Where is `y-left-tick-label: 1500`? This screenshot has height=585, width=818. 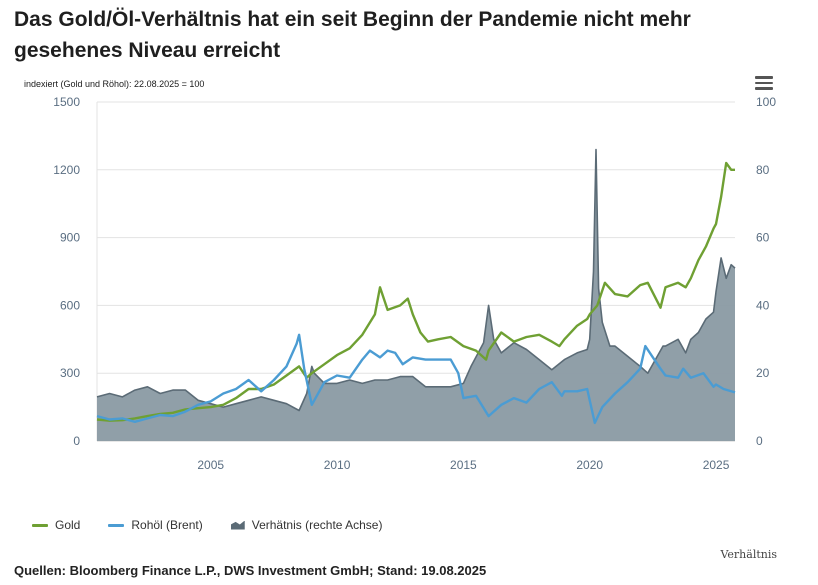 y-left-tick-label: 1500 is located at coordinates (66, 102).